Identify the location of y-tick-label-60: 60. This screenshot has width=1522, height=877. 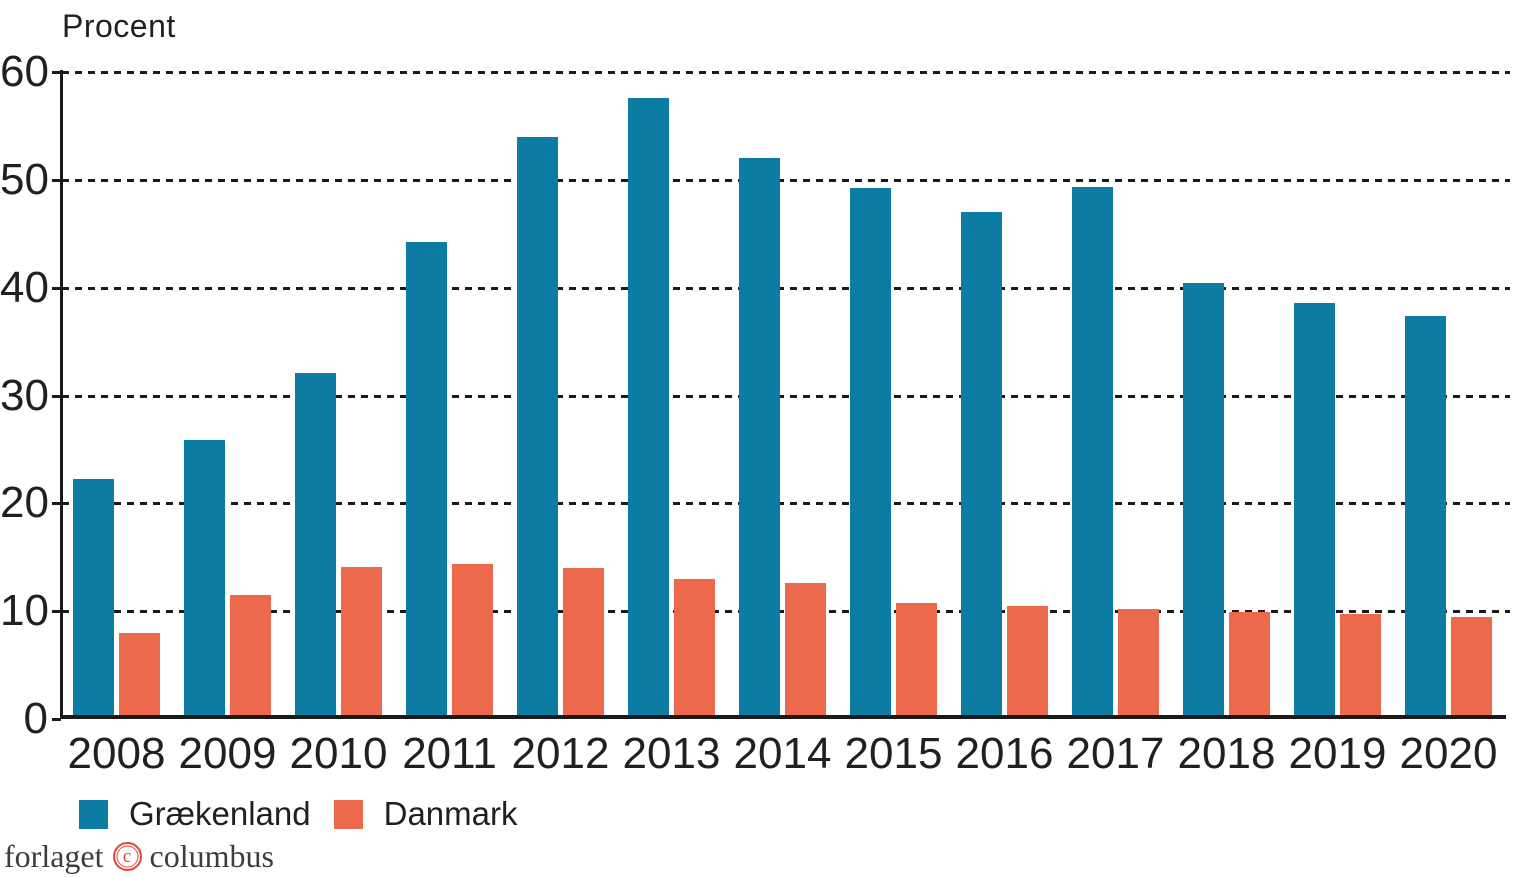
(24, 71).